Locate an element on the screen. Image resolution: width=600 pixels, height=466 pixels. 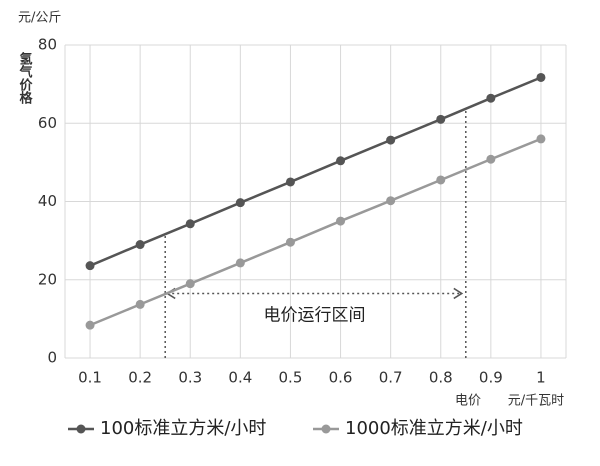
interval-label: 电价运行区间 is located at coordinates (315, 315).